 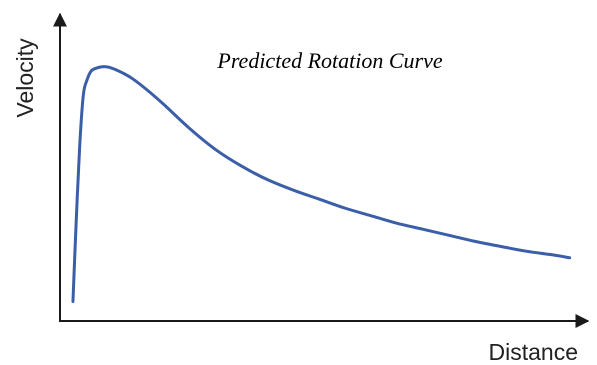 What do you see at coordinates (25, 78) in the screenshot?
I see `y-axis-label: Velocity` at bounding box center [25, 78].